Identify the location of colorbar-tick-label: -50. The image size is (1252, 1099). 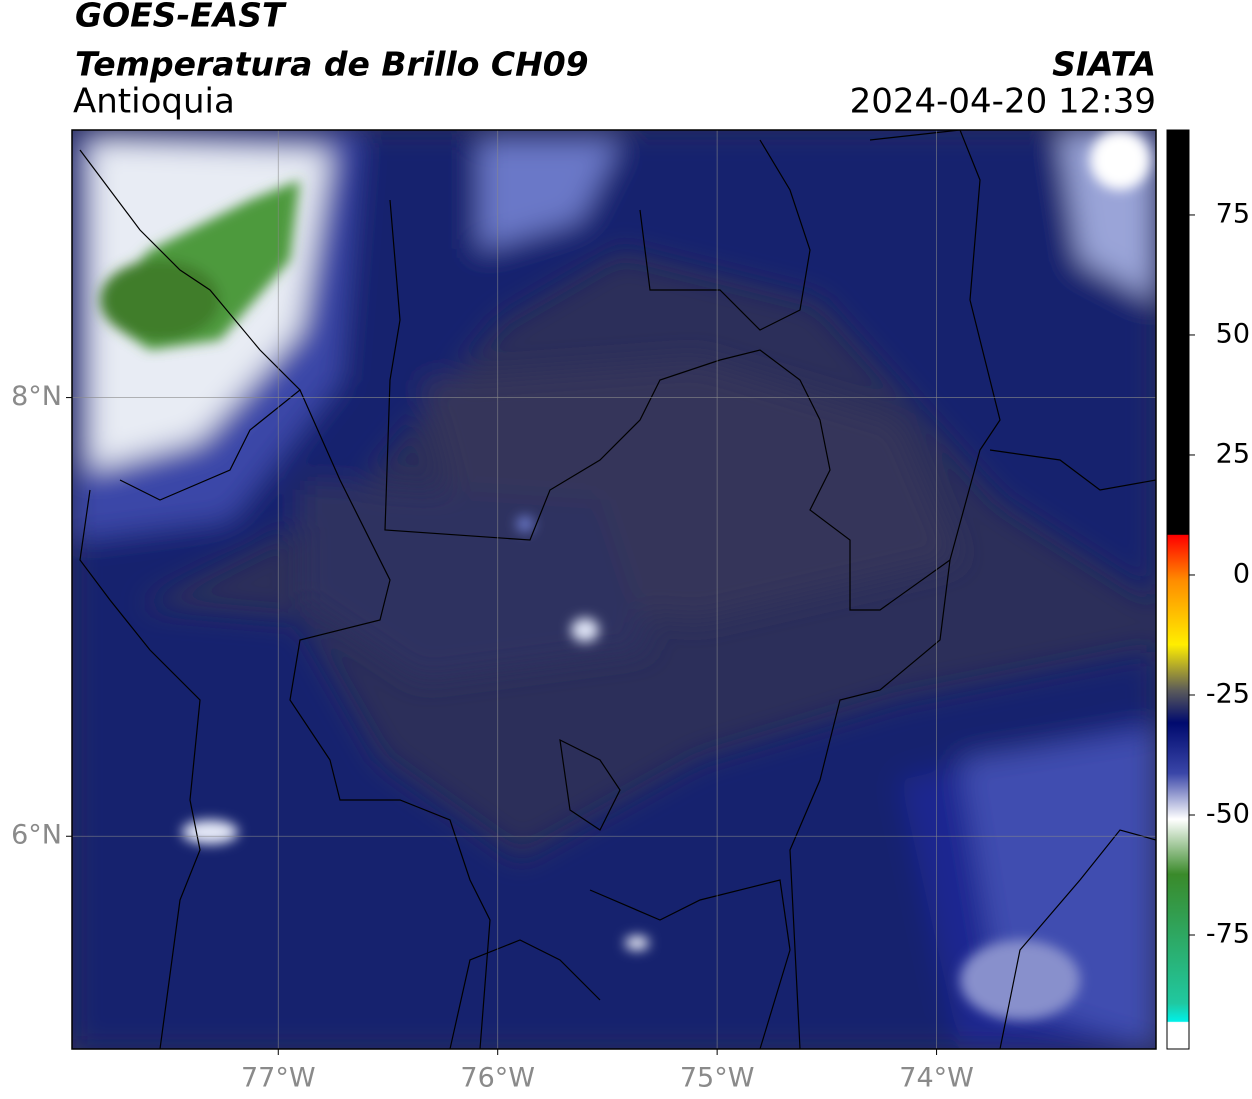
(1228, 813).